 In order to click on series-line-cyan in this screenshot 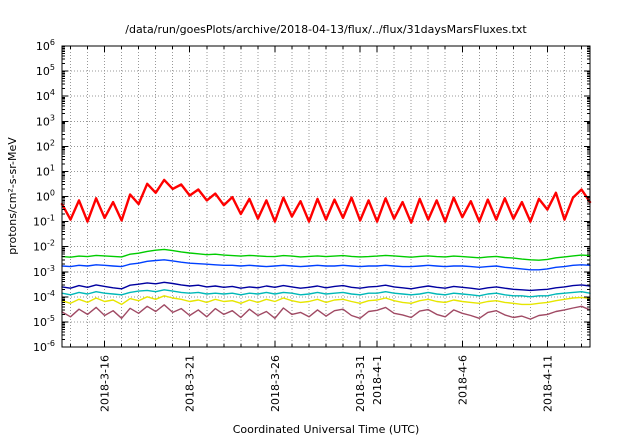, I will do `click(326, 293)`.